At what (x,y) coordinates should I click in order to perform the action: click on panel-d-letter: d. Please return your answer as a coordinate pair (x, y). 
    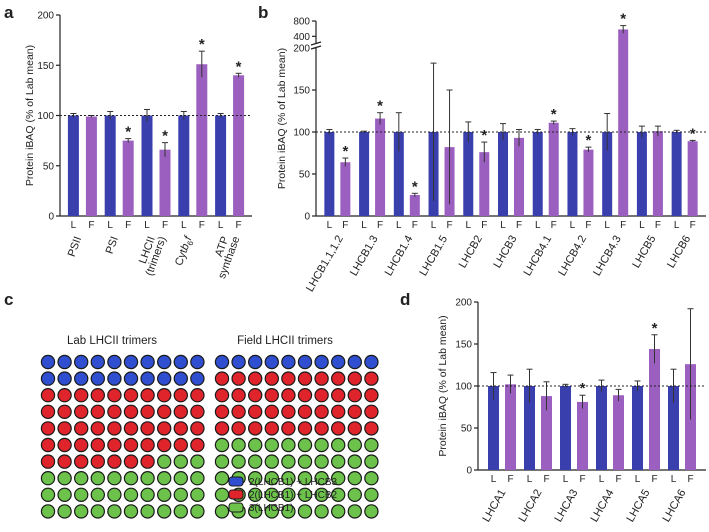
    Looking at the image, I should click on (405, 299).